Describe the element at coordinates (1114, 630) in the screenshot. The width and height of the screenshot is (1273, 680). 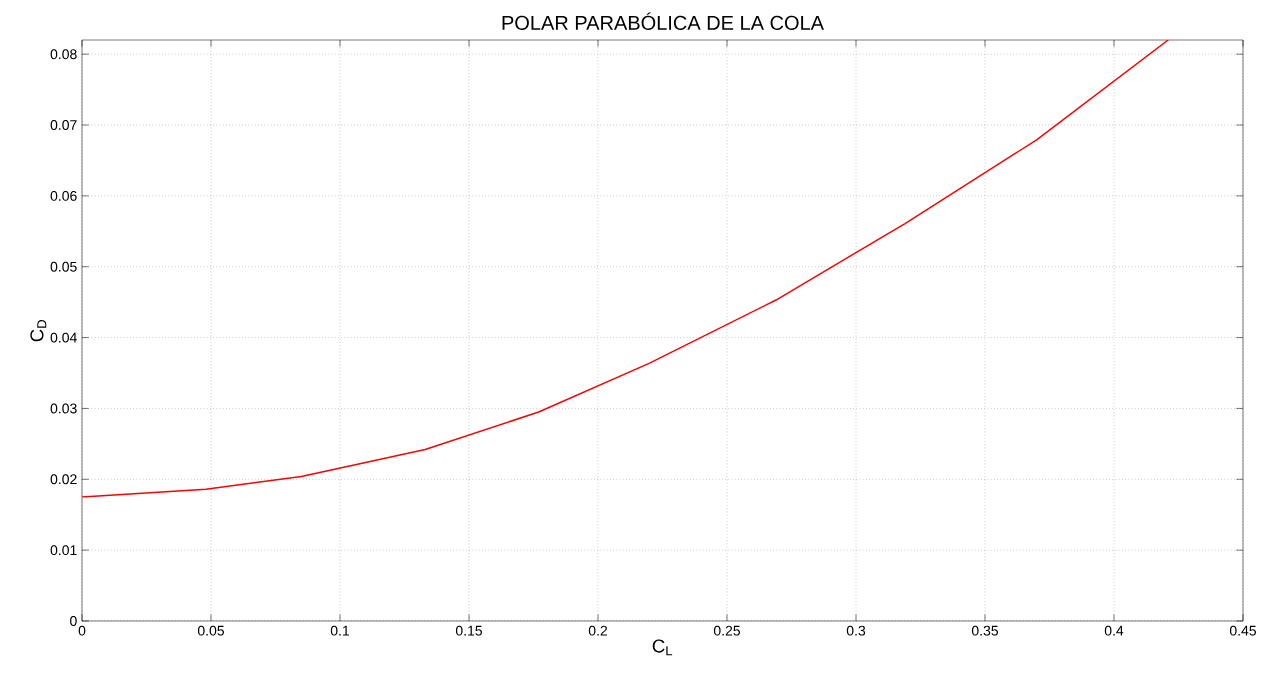
I see `x-tick-label: 0.4` at that location.